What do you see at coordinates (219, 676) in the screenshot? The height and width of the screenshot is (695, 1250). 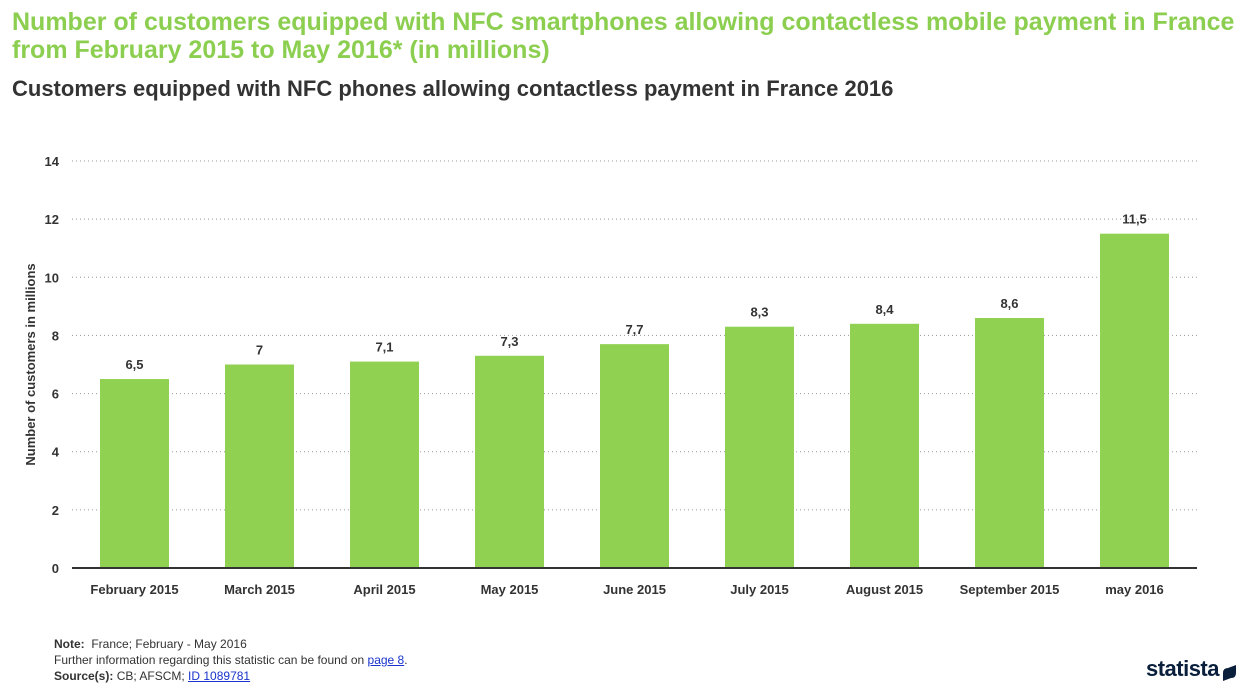 I see `source-id-link: ID 1089781` at bounding box center [219, 676].